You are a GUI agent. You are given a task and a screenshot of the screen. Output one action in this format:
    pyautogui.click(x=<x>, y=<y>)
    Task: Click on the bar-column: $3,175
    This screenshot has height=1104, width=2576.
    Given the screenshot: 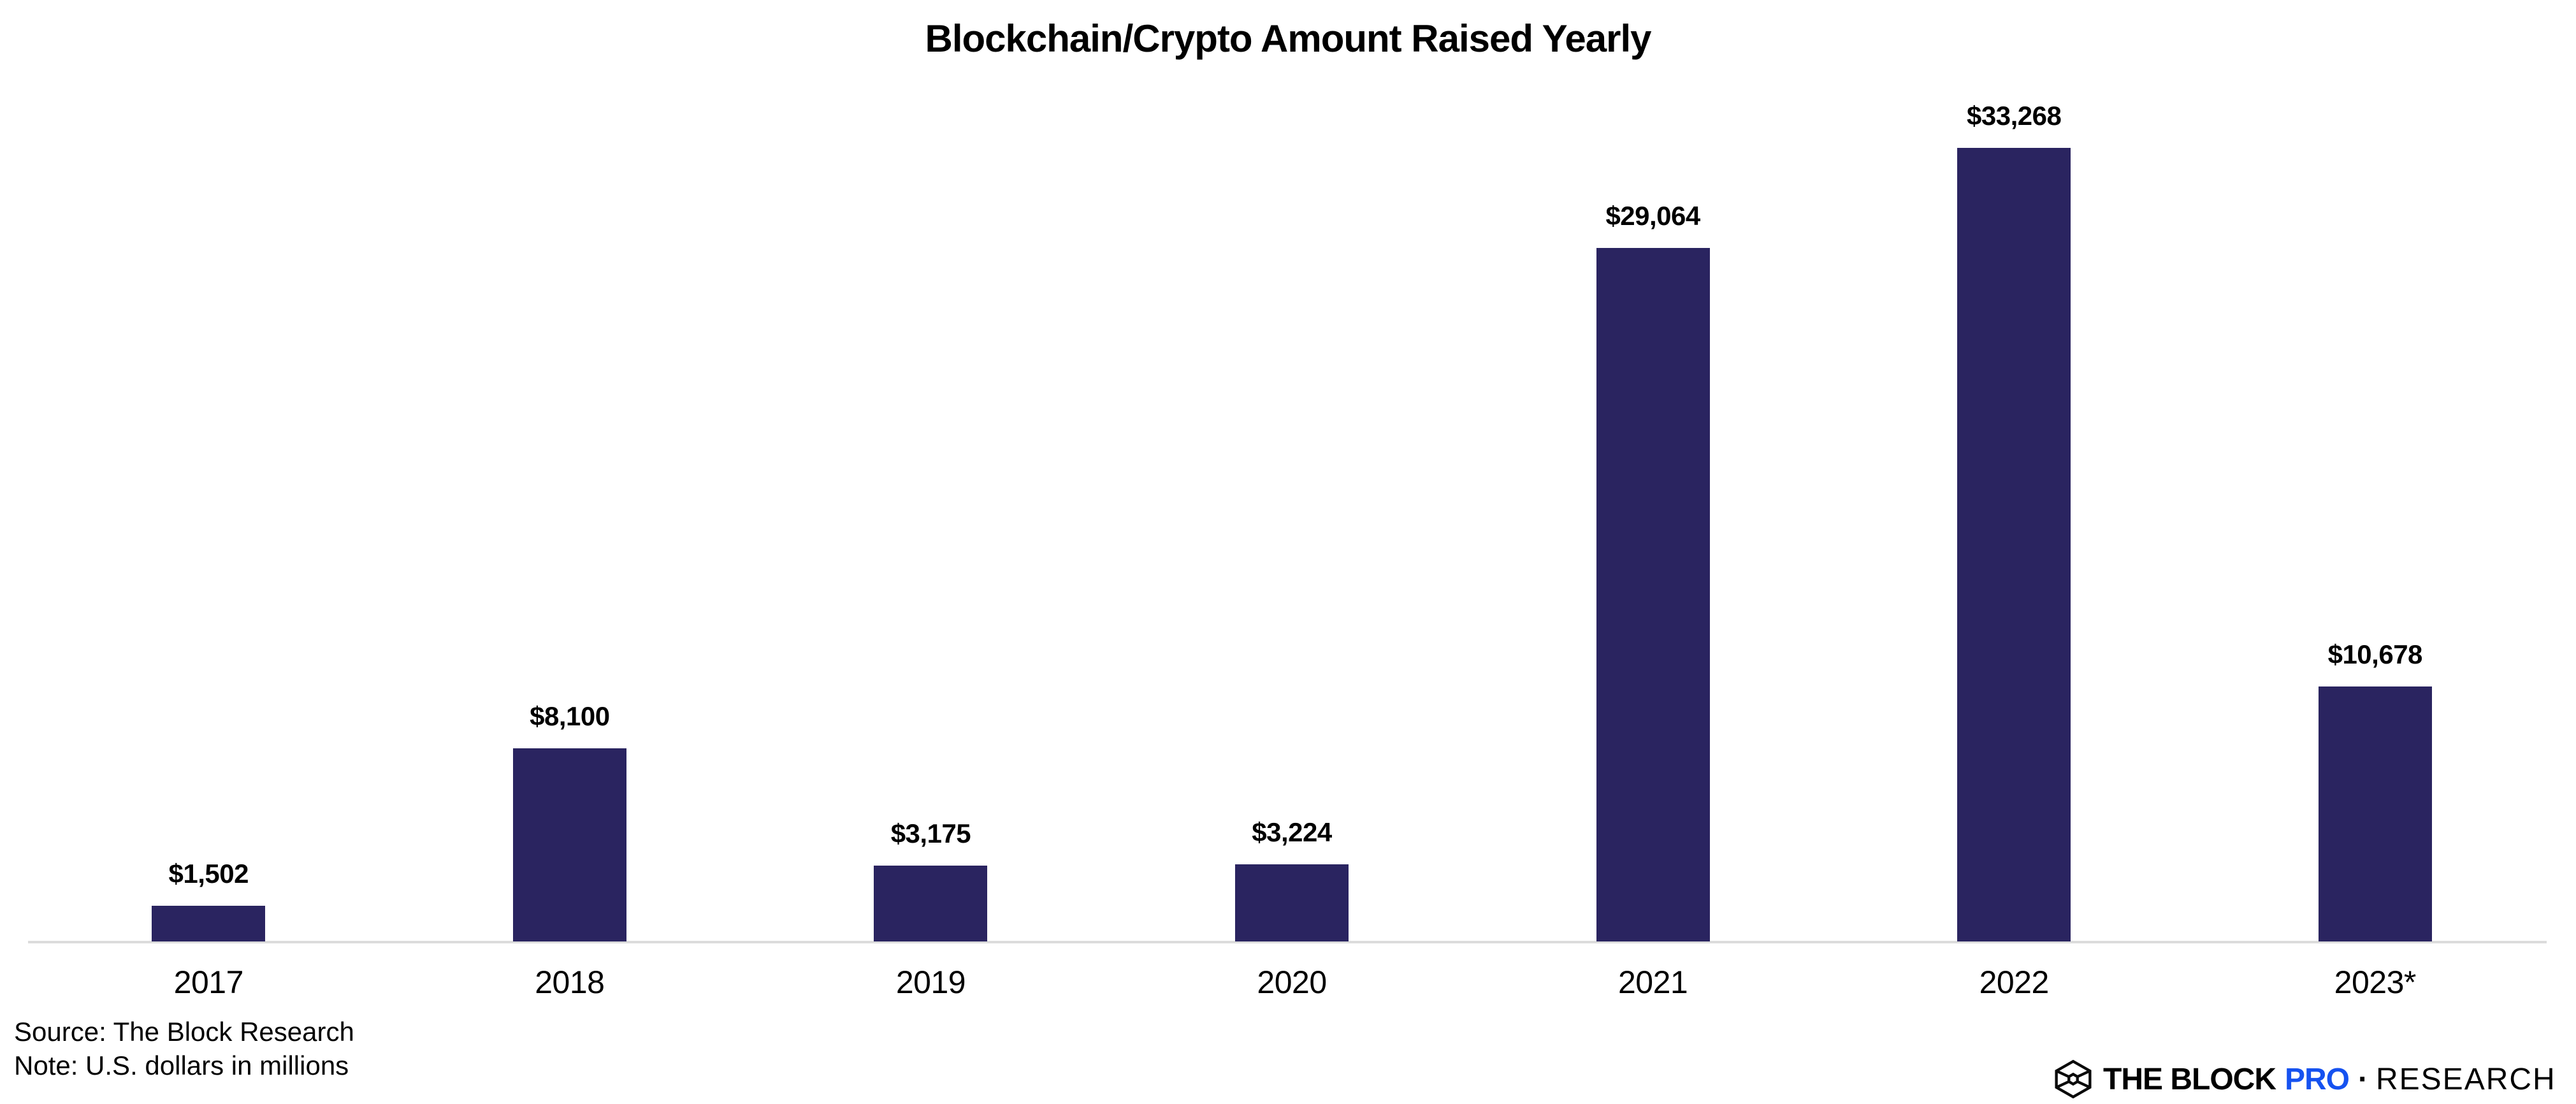 What is the action you would take?
    pyautogui.click(x=930, y=471)
    